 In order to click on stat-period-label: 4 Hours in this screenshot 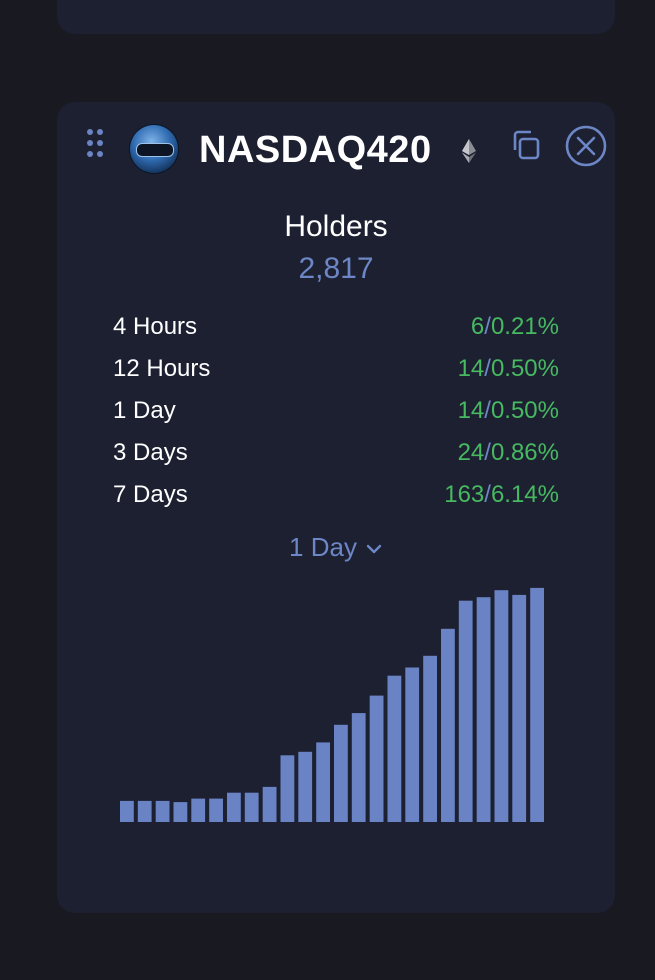, I will do `click(155, 326)`.